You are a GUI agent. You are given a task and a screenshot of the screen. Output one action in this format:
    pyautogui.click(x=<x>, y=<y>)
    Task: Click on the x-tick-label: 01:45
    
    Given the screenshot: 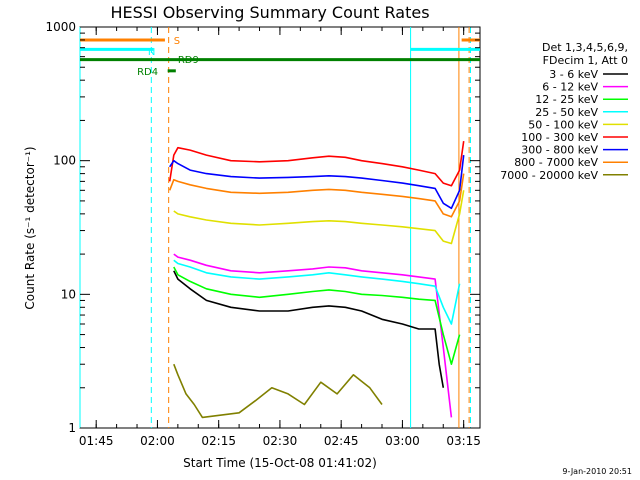 What is the action you would take?
    pyautogui.click(x=96, y=441)
    